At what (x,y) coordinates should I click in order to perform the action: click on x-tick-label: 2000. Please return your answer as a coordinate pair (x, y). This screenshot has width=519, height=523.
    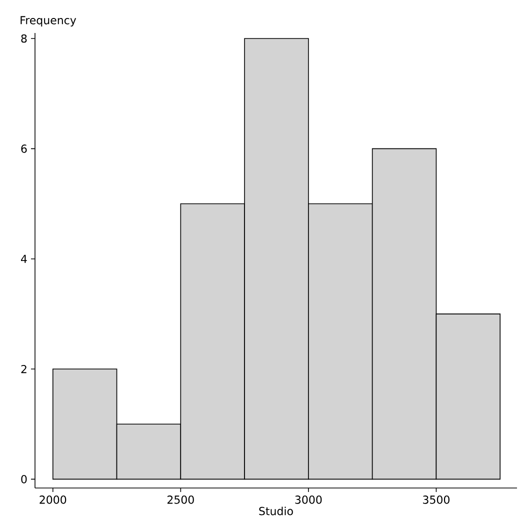
    Looking at the image, I should click on (53, 500).